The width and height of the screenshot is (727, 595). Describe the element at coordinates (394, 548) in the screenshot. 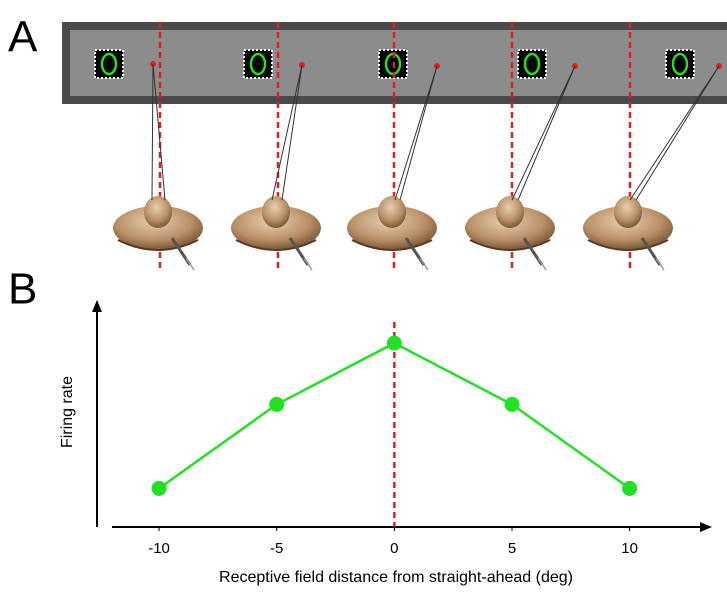

I see `x-tick-label: 0` at that location.